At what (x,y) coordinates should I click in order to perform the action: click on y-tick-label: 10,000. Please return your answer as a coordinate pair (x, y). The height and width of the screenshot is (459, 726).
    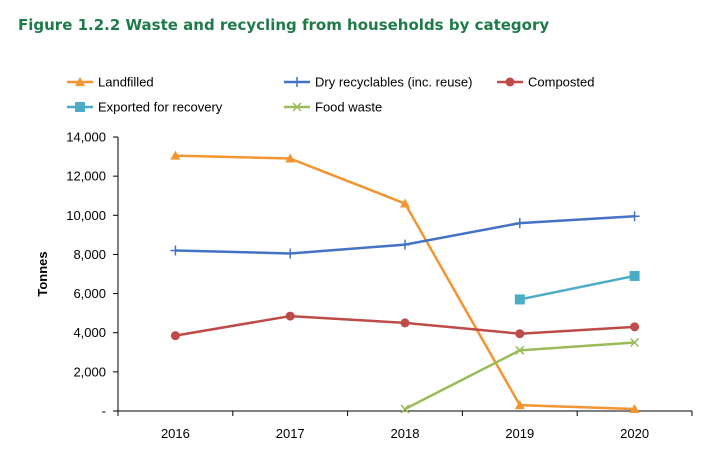
    Looking at the image, I should click on (86, 215).